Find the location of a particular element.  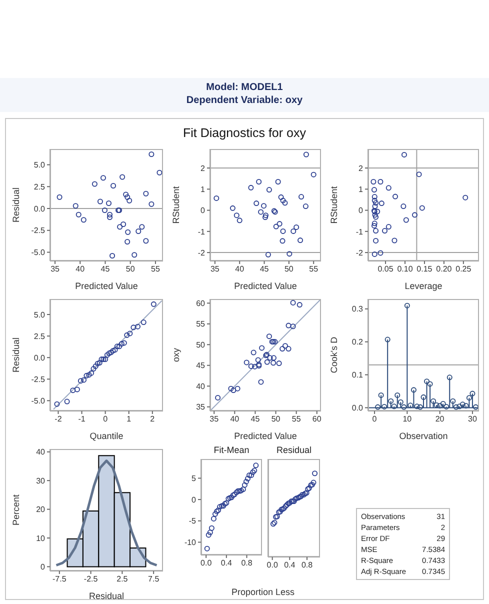

x-tick-label: 30 is located at coordinates (473, 419).